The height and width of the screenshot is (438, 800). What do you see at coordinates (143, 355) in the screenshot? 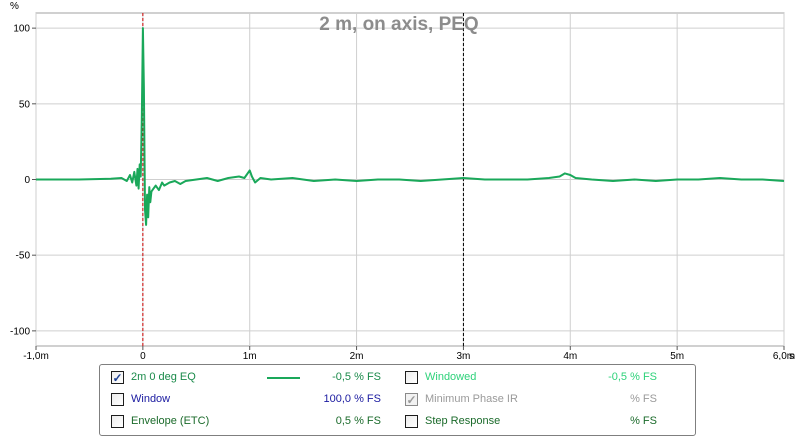
I see `x-tick-label: 0` at bounding box center [143, 355].